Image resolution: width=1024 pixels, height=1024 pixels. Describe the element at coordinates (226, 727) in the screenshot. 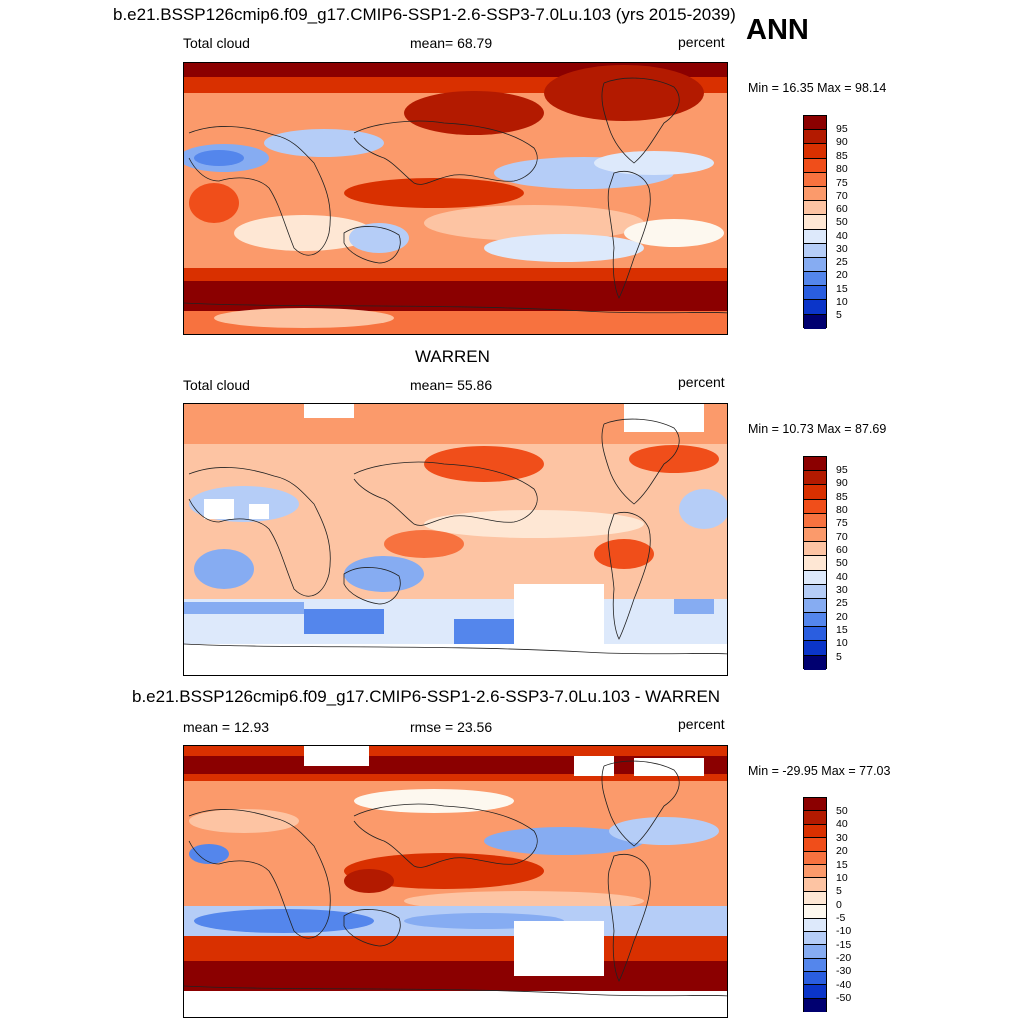

I see `panel3-mean-label: mean = 12.93` at that location.